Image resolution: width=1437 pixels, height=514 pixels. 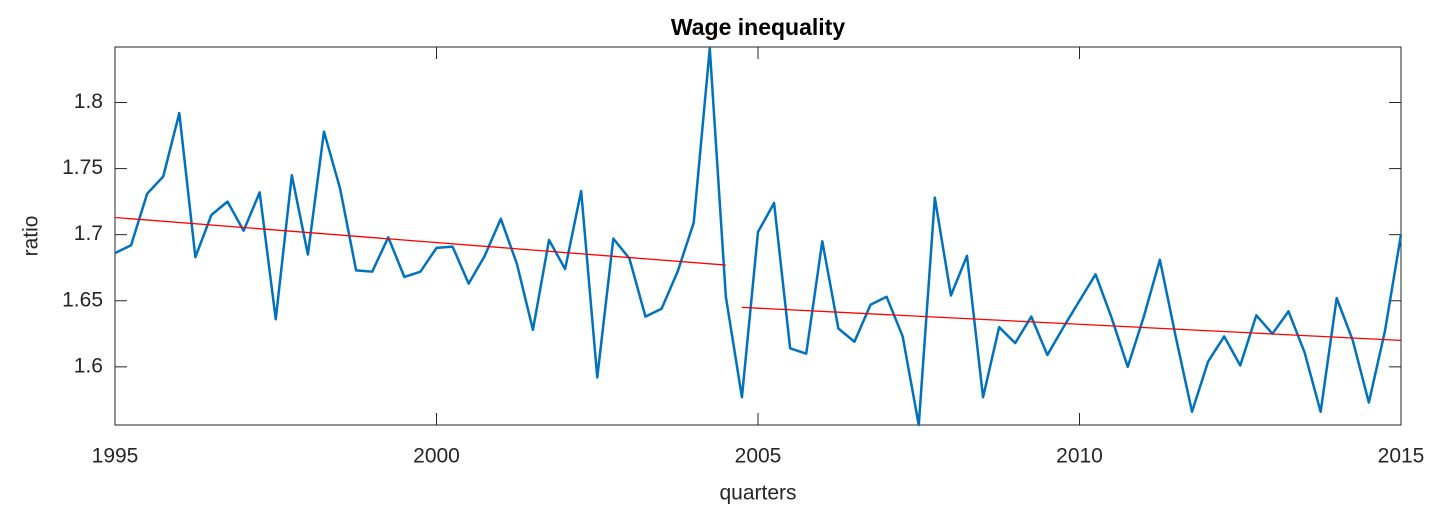 I want to click on x-tick-label: 2010, so click(x=1079, y=456).